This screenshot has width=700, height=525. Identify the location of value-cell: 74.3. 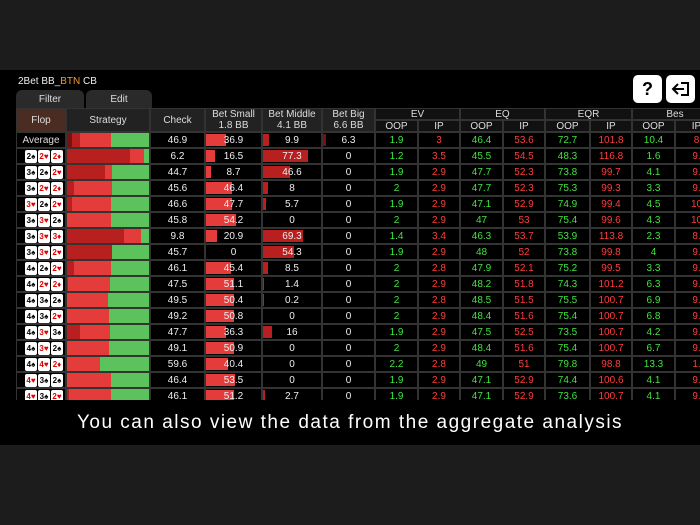
(567, 284).